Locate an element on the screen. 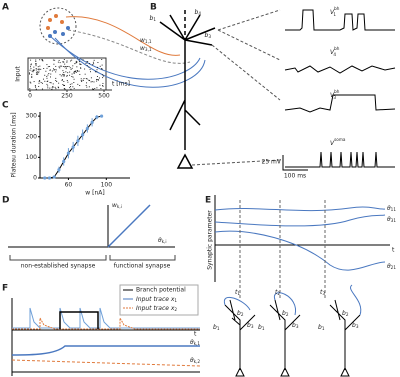 The image size is (400, 377). tick-label: 100 is located at coordinates (107, 185).